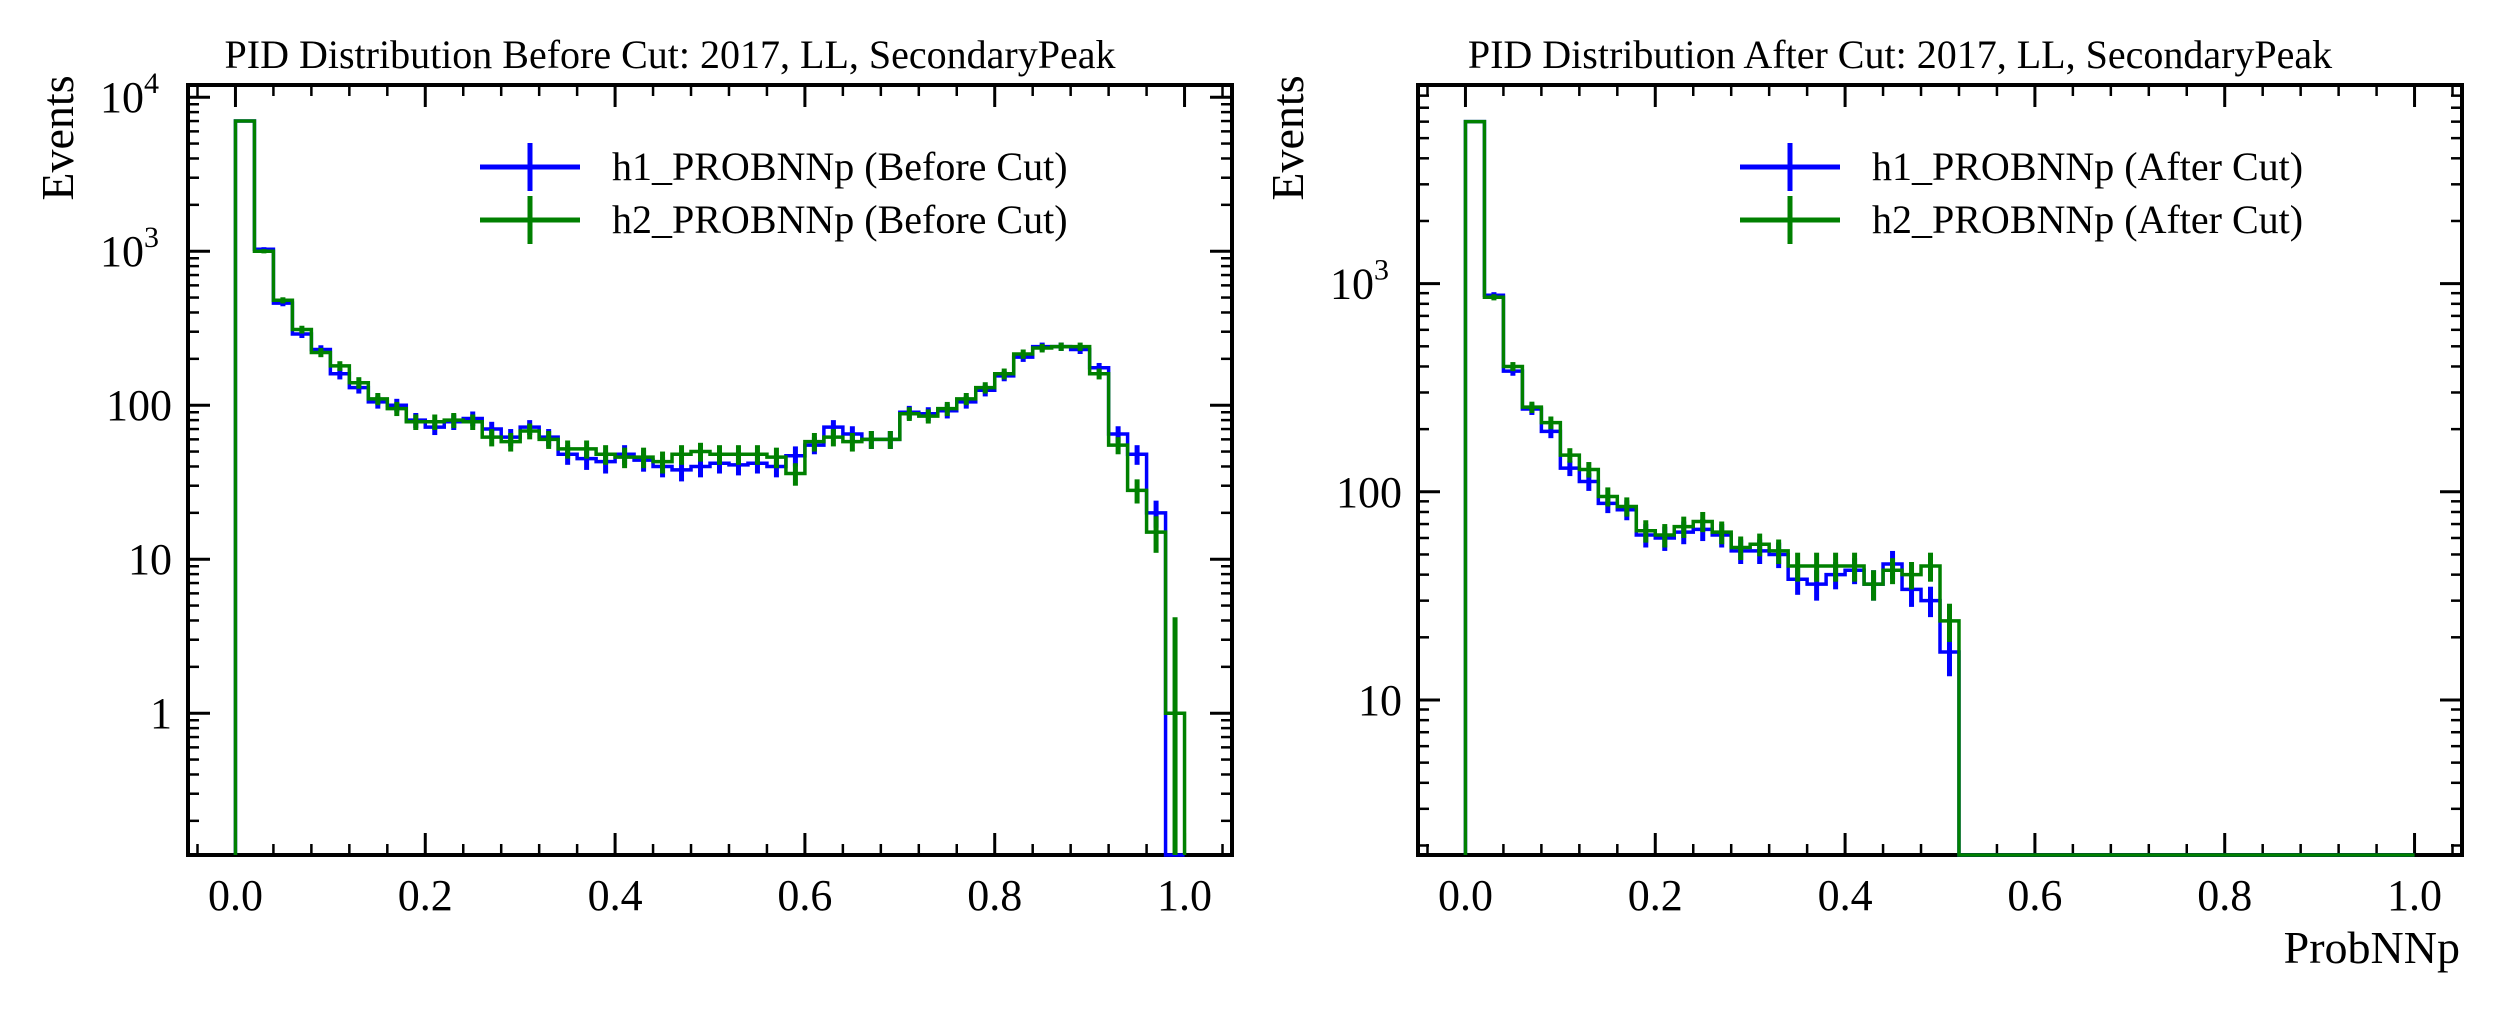 The width and height of the screenshot is (2500, 1014). What do you see at coordinates (840, 166) in the screenshot?
I see `legend-label-h1: h1_PROBNNp (Before Cut)` at bounding box center [840, 166].